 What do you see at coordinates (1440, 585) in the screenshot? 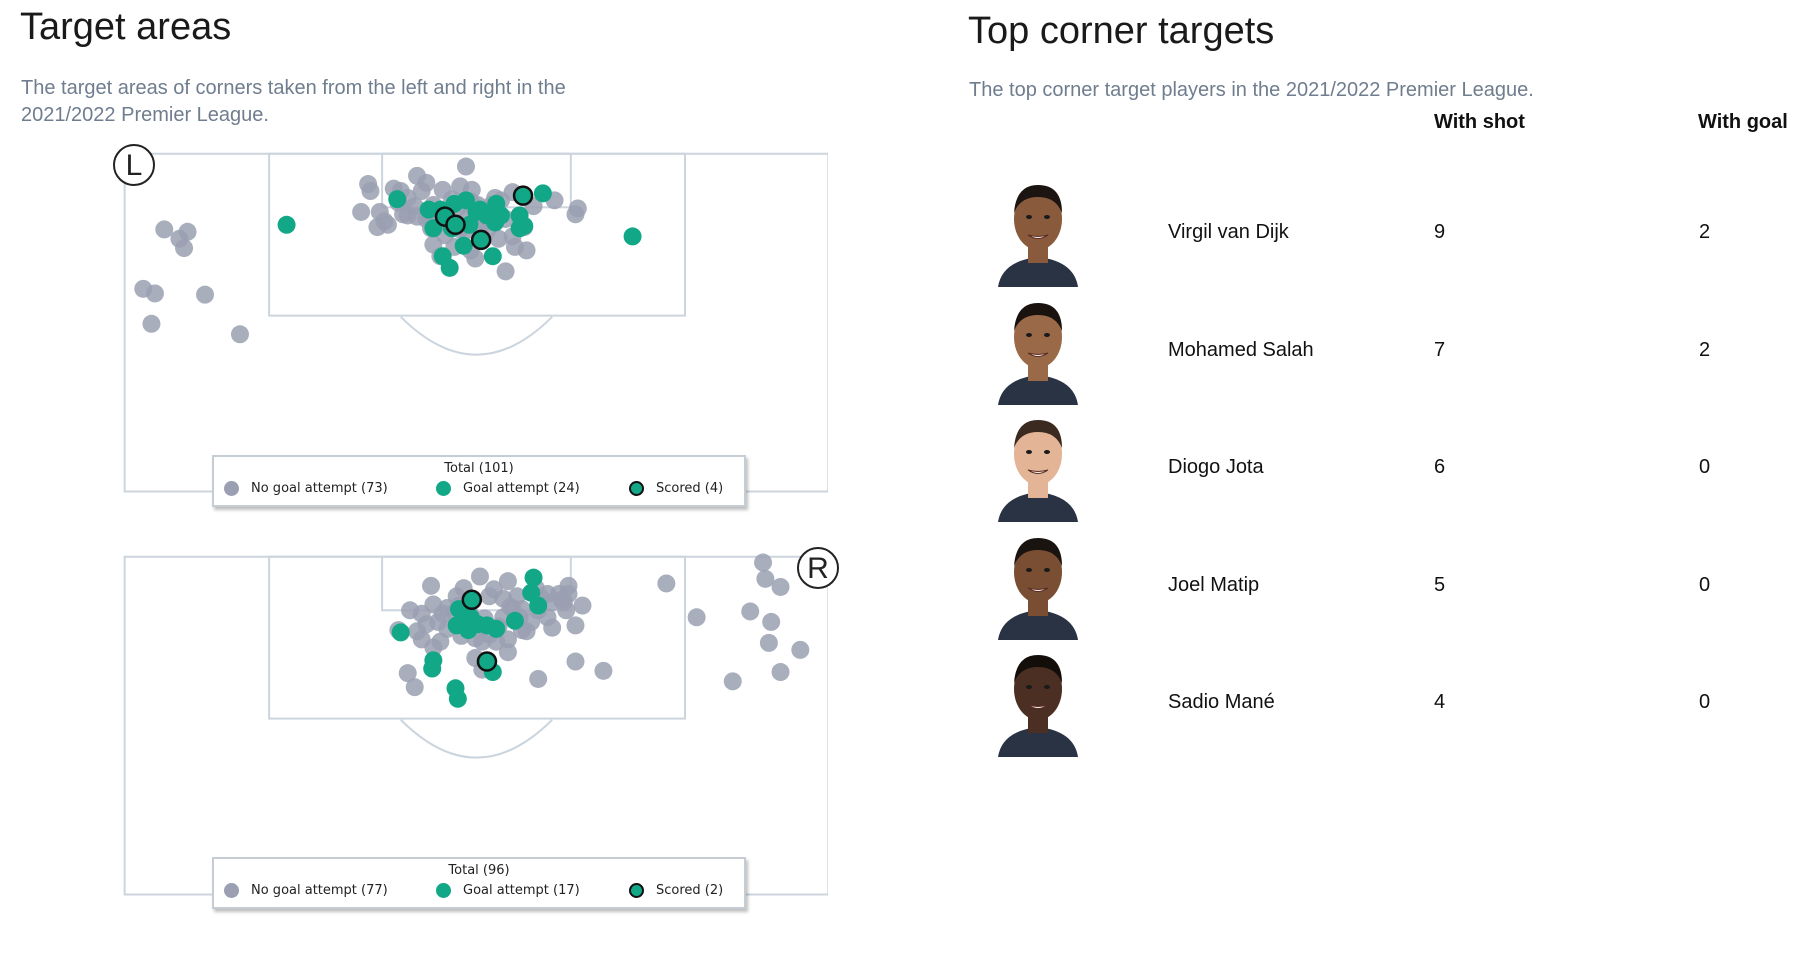
I see `player-with-shot: 5` at bounding box center [1440, 585].